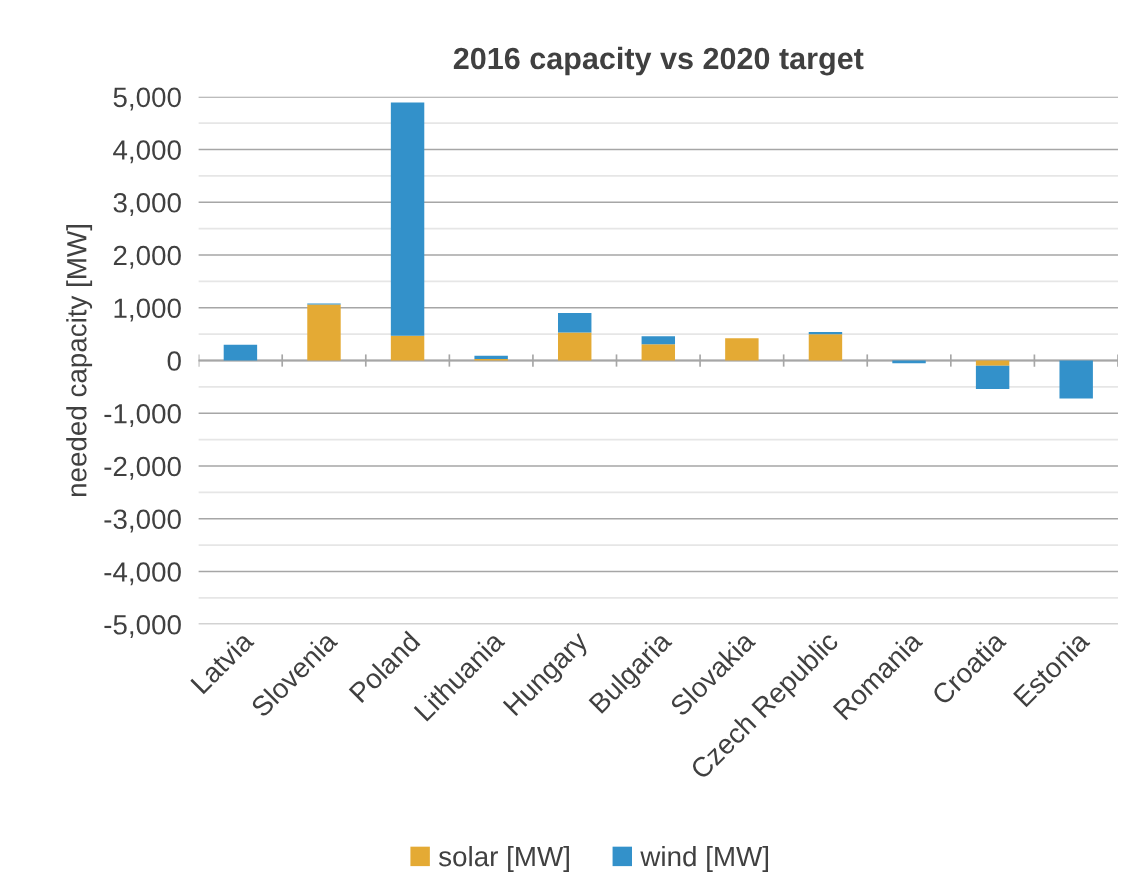  Describe the element at coordinates (147, 204) in the screenshot. I see `y-tick-label: 3,000` at that location.